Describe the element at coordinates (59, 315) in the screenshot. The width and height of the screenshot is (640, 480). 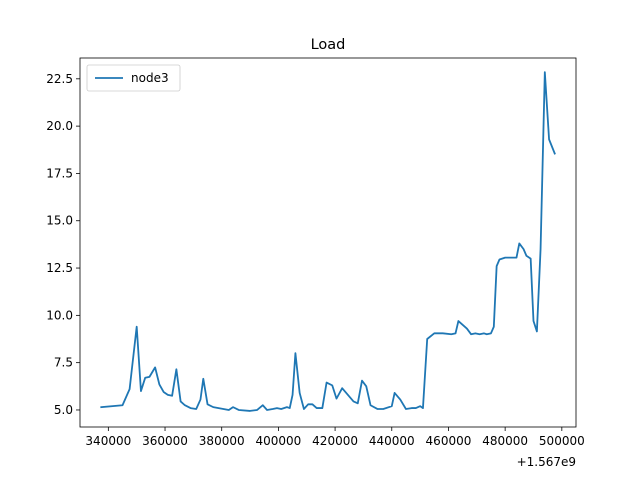
I see `y-tick-label: 10.0` at that location.